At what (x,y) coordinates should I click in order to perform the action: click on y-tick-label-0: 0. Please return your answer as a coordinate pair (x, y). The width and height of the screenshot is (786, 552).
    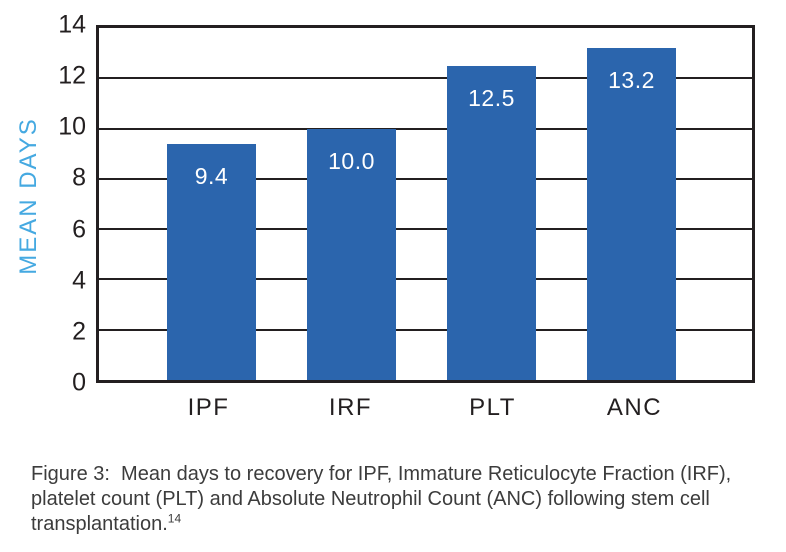
    Looking at the image, I should click on (79, 382).